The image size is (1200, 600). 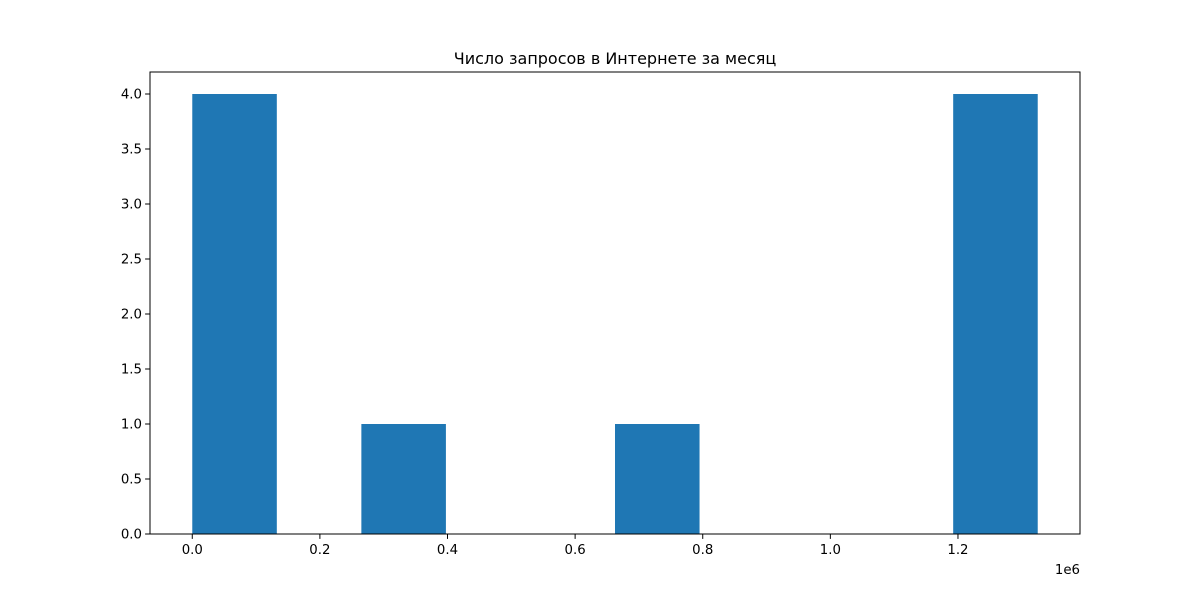 I want to click on x-tick-label-5: 1.0, so click(x=830, y=550).